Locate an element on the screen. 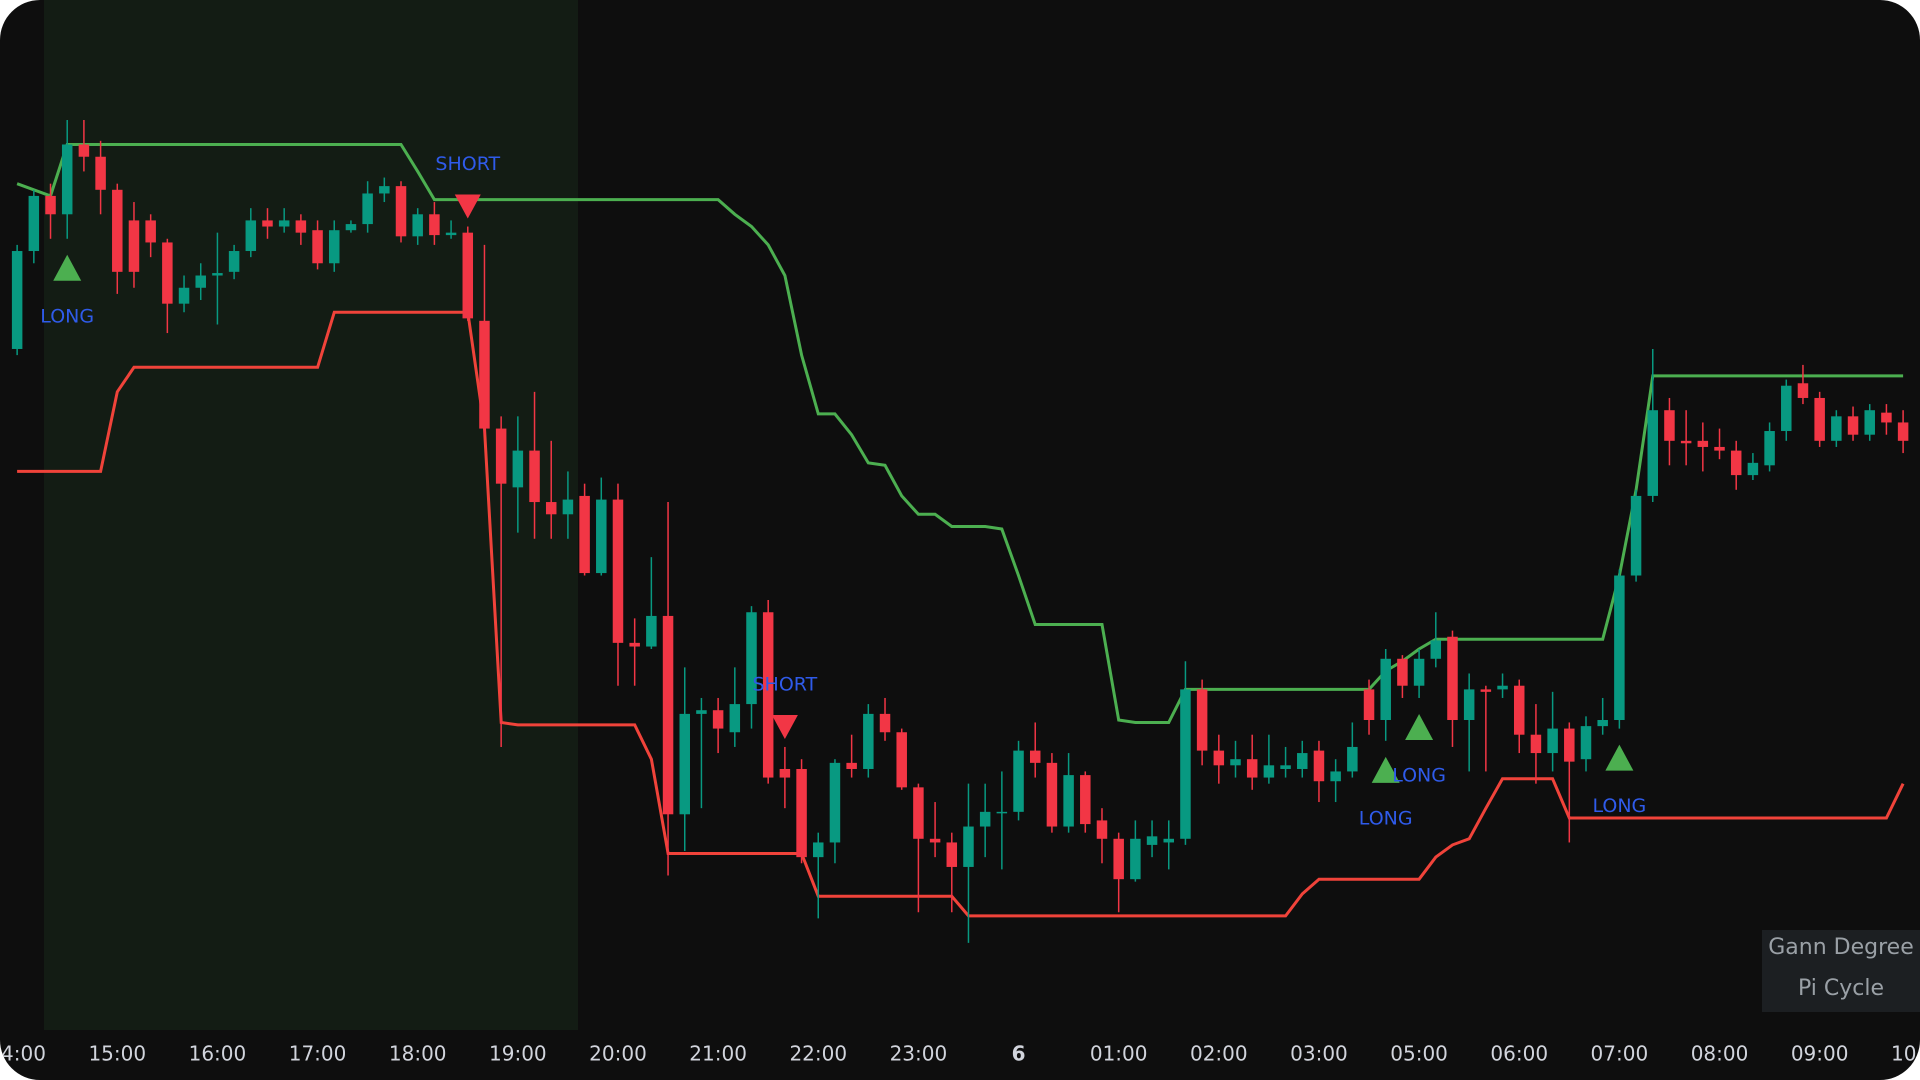  x-tick-label: 22:00 is located at coordinates (818, 1054).